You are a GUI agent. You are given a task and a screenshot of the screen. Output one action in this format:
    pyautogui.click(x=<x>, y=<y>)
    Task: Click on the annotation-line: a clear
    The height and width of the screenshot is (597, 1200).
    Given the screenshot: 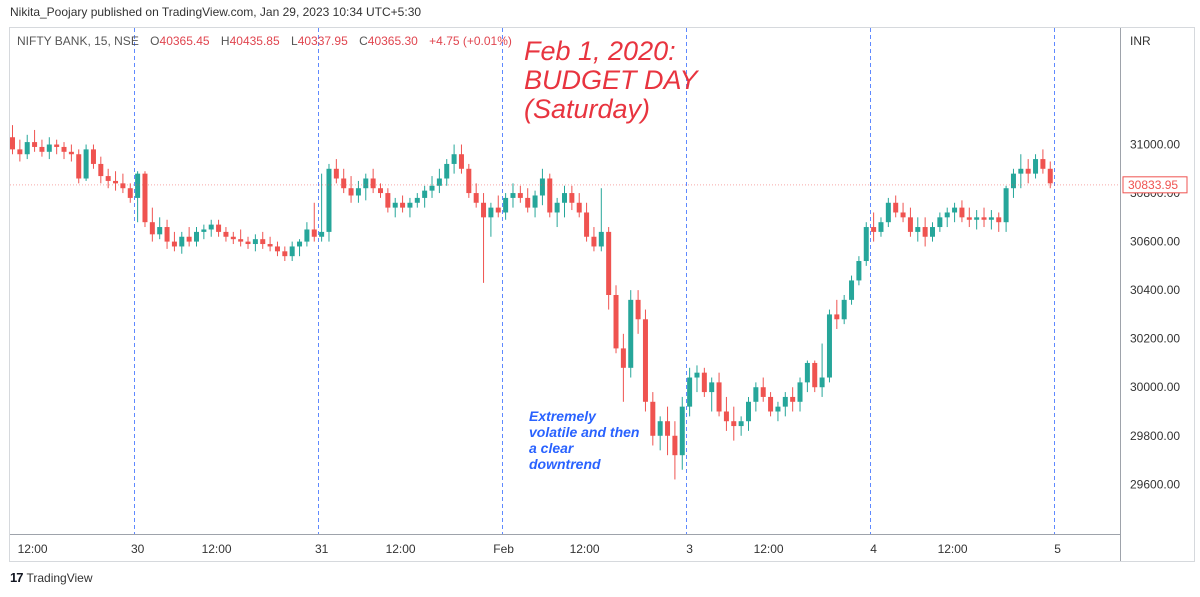 What is the action you would take?
    pyautogui.click(x=551, y=448)
    